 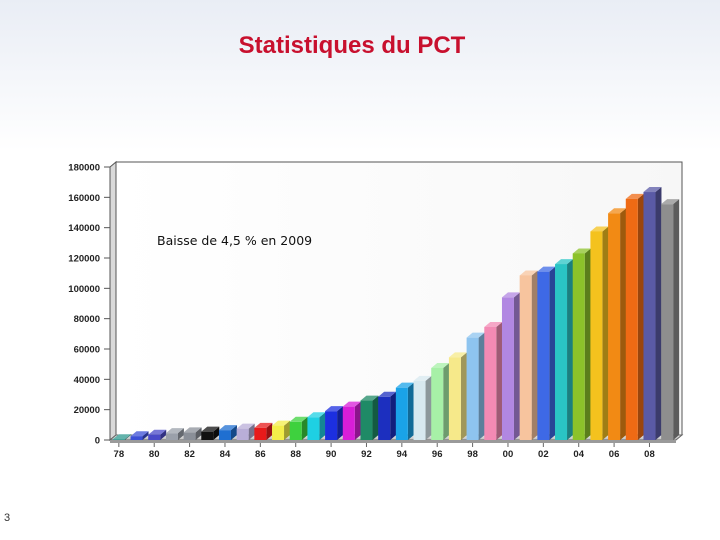 What do you see at coordinates (564, 349) in the screenshot?
I see `bar-2003` at bounding box center [564, 349].